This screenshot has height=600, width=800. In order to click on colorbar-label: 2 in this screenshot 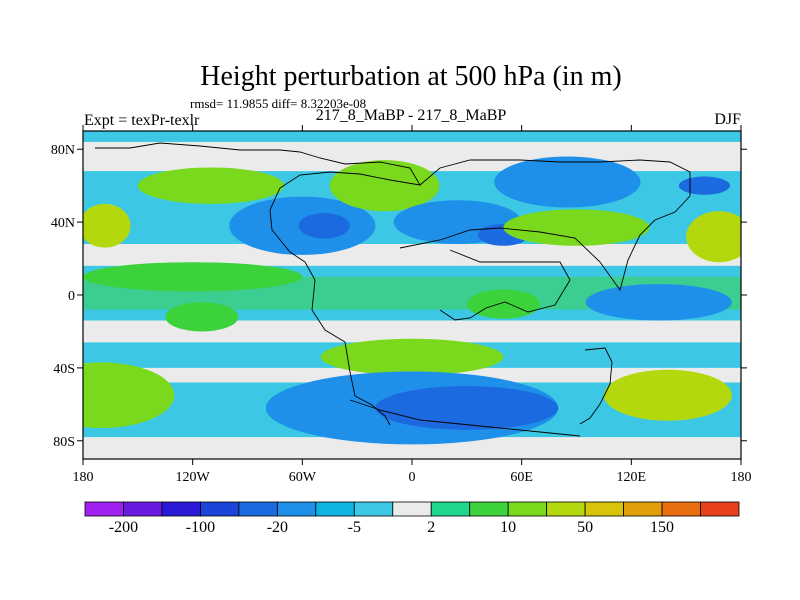, I will do `click(431, 527)`.